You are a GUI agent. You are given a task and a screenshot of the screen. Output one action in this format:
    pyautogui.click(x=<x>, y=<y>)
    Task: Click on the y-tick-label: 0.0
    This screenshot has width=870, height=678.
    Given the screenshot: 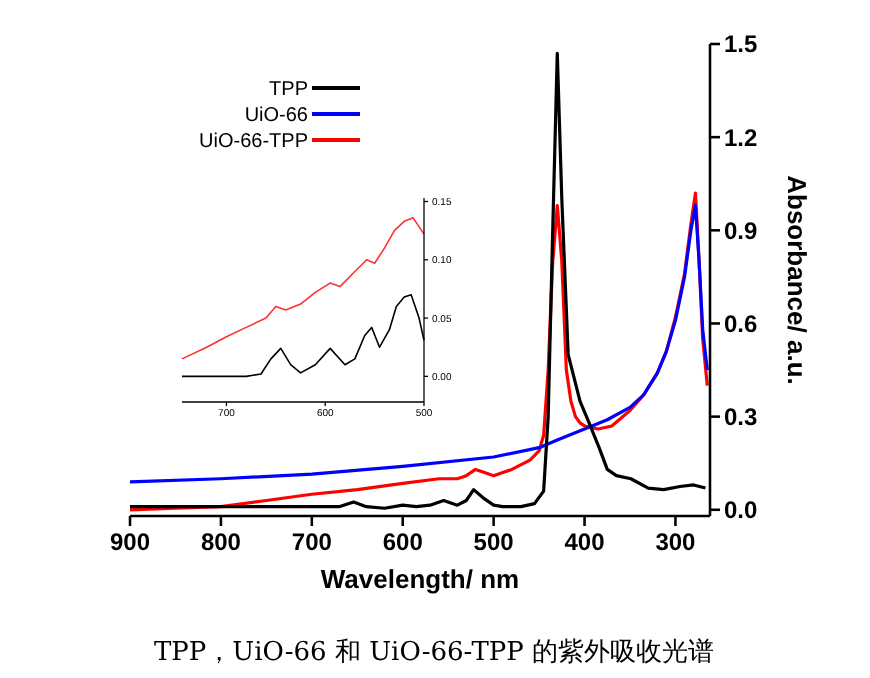 What is the action you would take?
    pyautogui.click(x=741, y=510)
    